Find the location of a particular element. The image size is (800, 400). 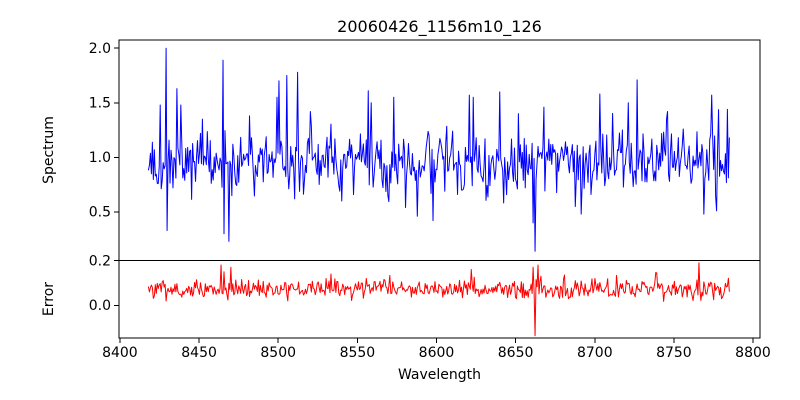

error-y-axis-label: Error is located at coordinates (49, 299).